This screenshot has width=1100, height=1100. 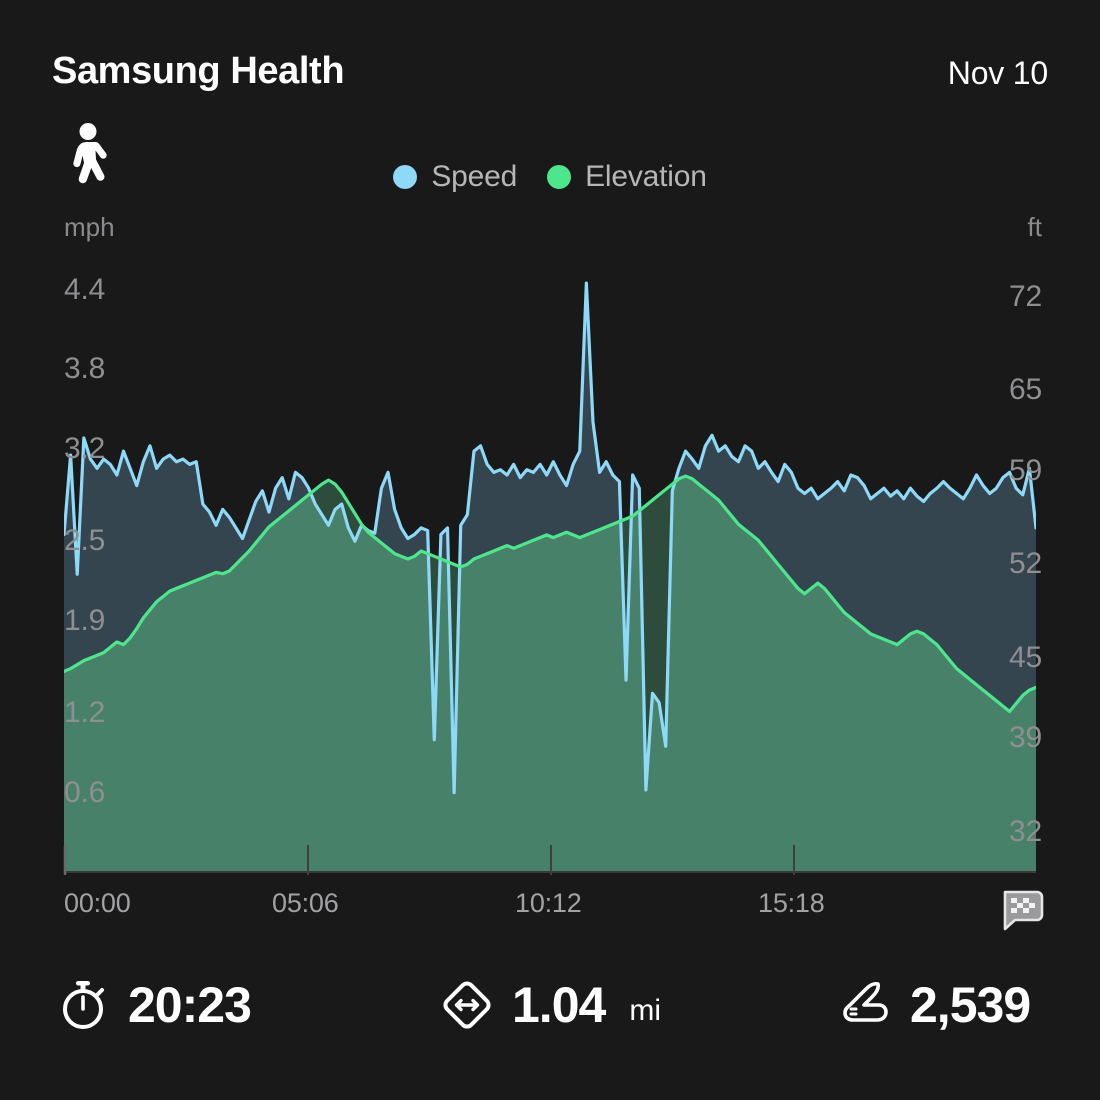 I want to click on shoe-icon, so click(x=865, y=1005).